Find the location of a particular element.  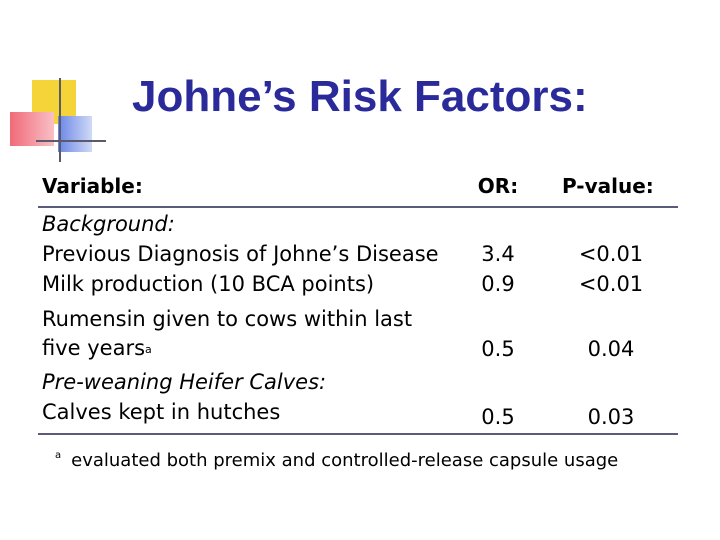

row-variable-rumensin-line2: five yearsa is located at coordinates (97, 348).